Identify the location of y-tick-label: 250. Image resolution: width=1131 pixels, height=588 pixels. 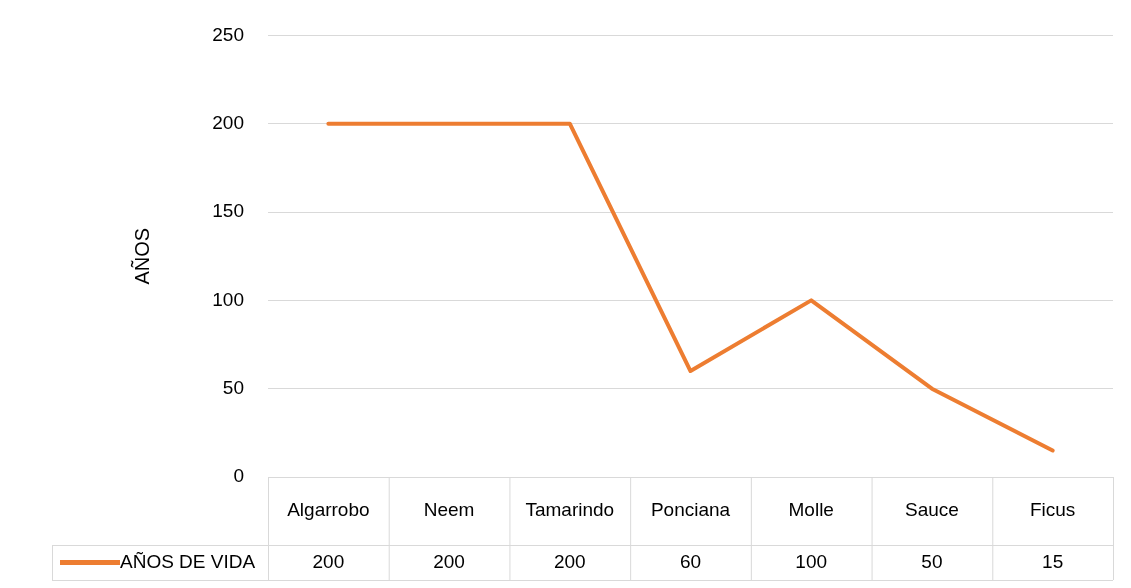
(228, 34).